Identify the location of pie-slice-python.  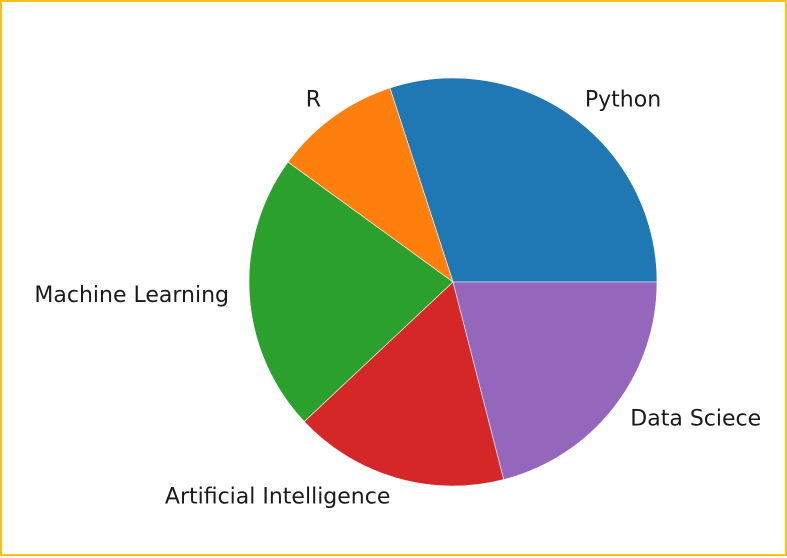
(523, 180).